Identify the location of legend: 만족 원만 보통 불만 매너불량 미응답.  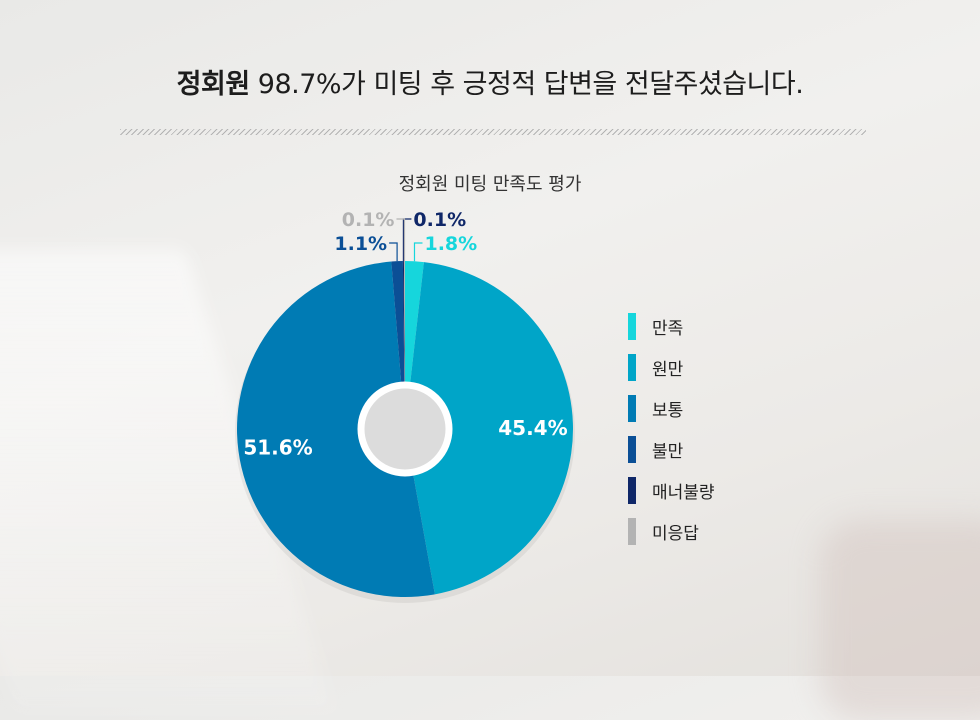
(671, 436).